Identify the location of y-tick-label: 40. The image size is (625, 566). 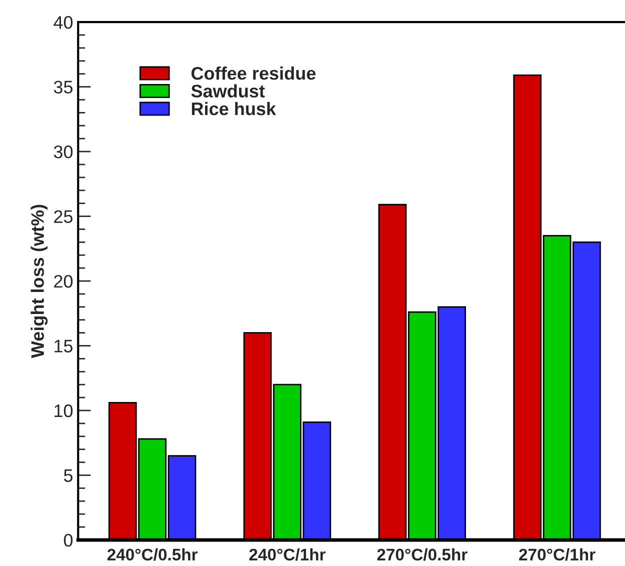
(63, 22).